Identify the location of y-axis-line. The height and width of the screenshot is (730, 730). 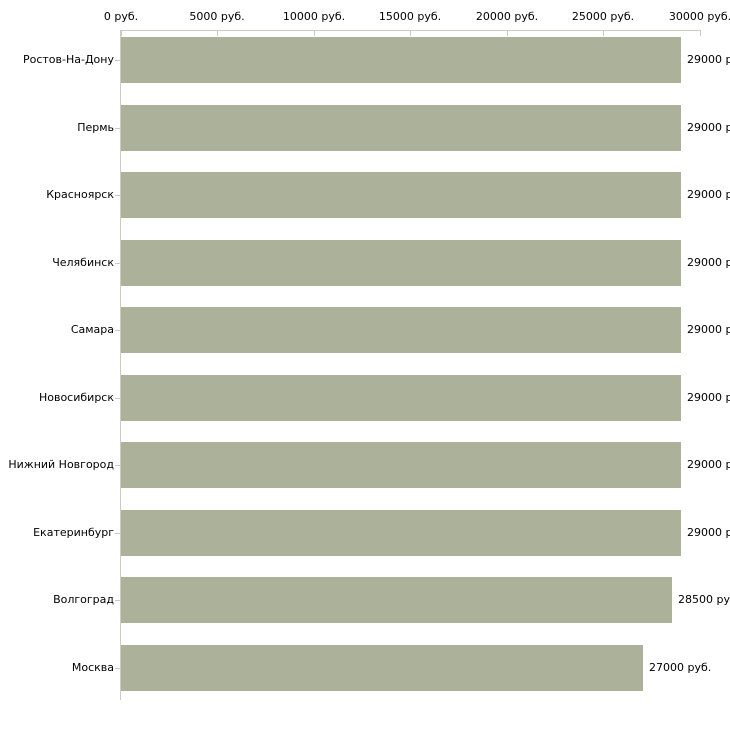
(120, 365).